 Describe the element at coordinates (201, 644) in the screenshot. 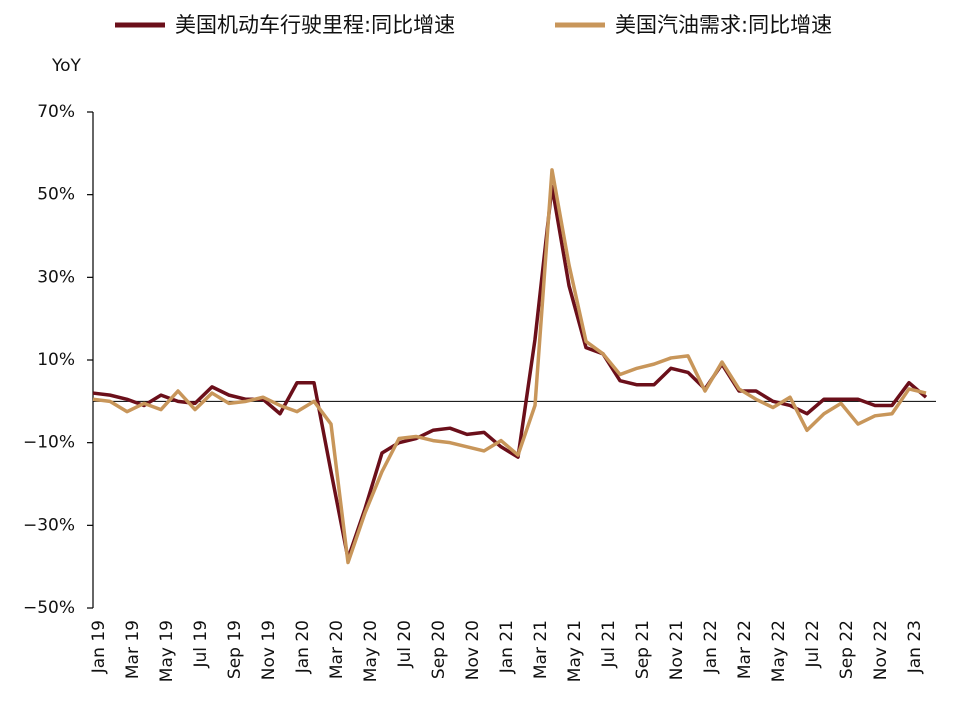

I see `x-tick-label: Jul 19` at that location.